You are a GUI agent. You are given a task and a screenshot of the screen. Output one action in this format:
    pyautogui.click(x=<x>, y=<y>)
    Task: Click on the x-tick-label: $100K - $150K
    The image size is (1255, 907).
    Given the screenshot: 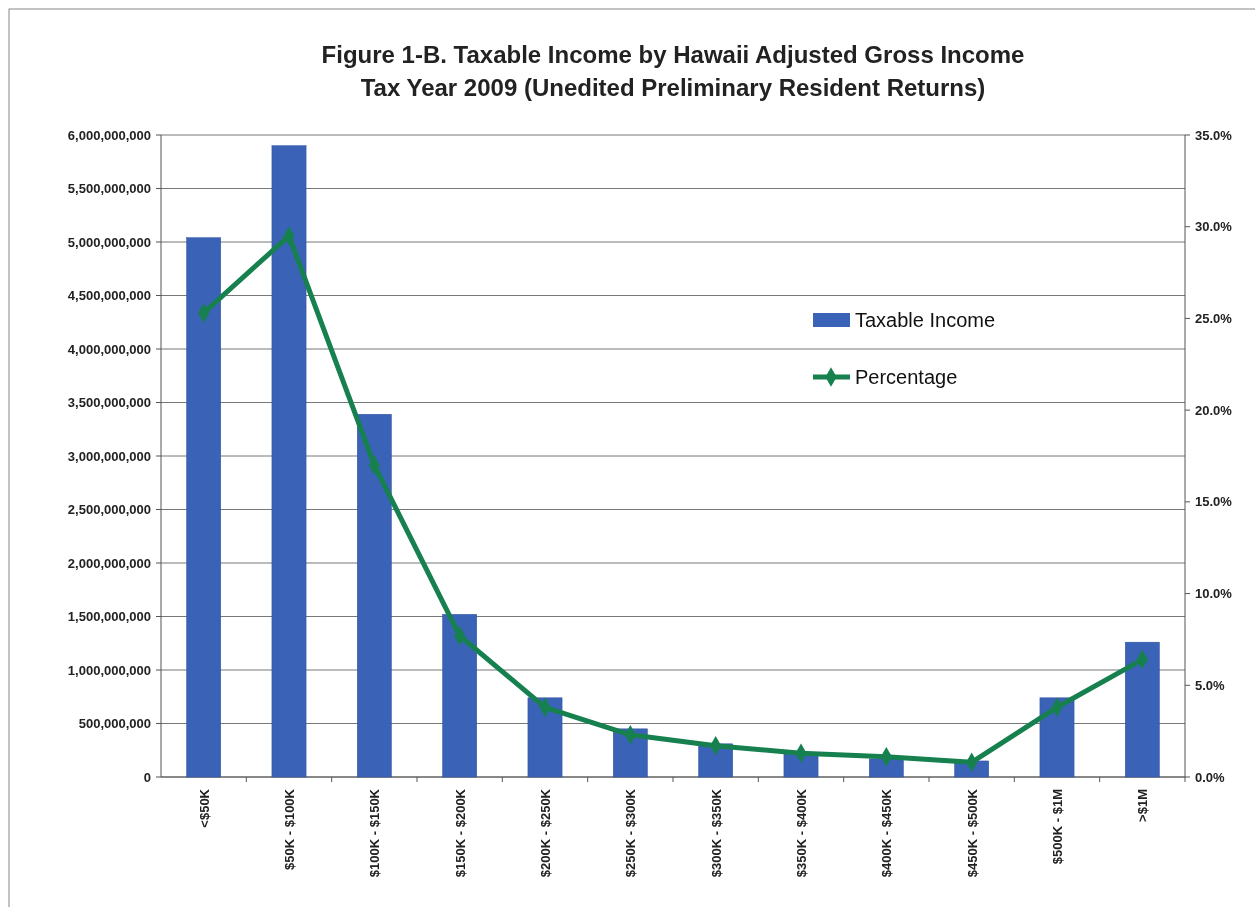 What is the action you would take?
    pyautogui.click(x=375, y=833)
    